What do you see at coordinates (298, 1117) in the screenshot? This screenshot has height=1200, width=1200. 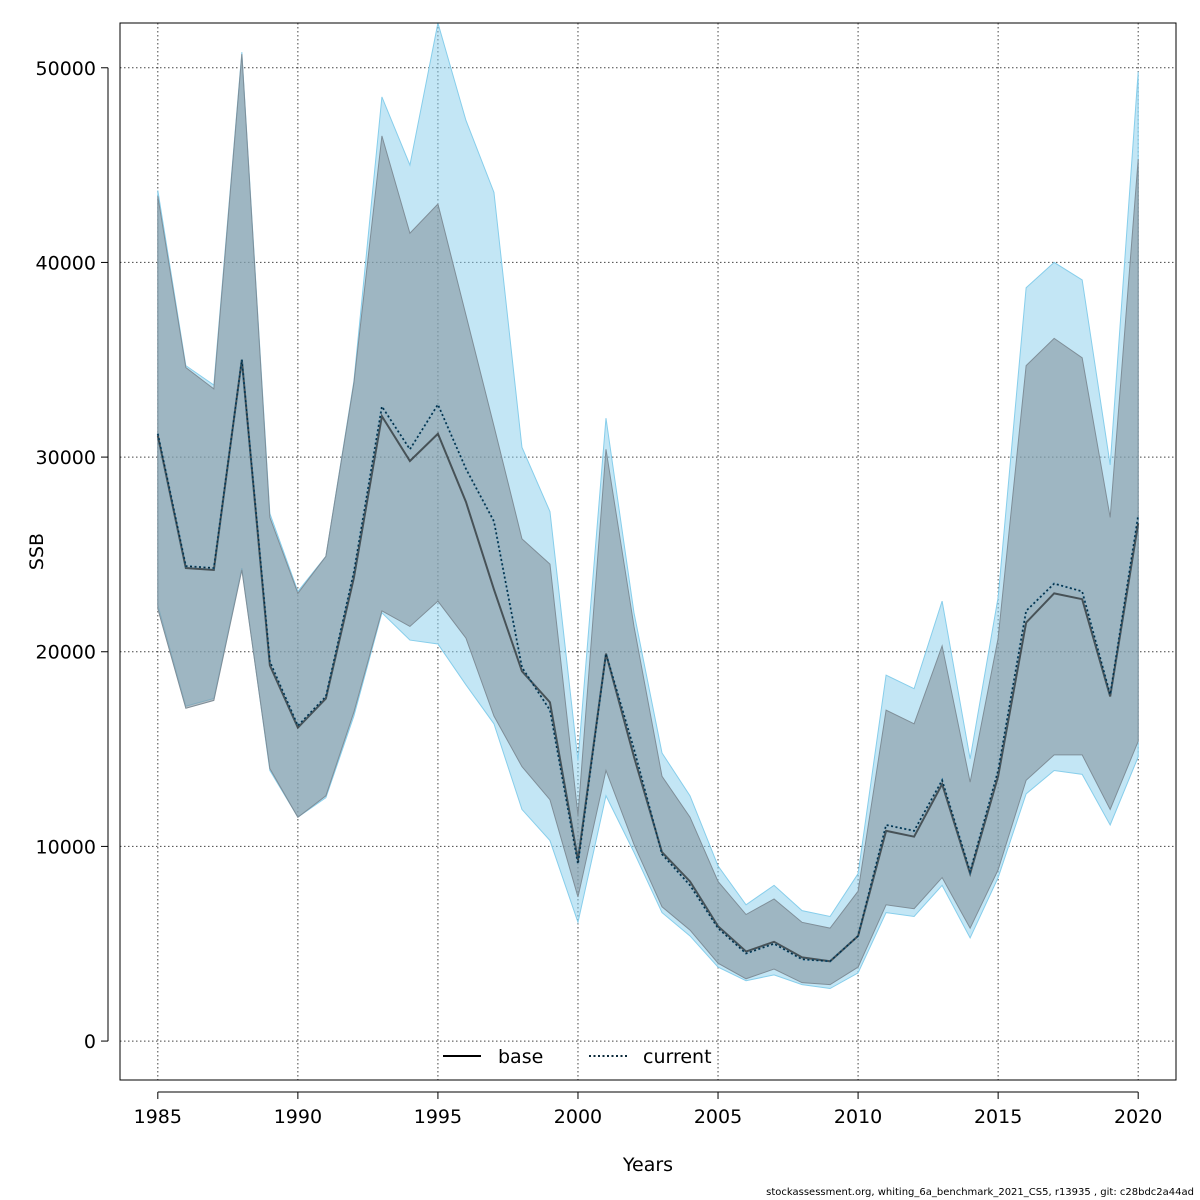 I see `x-tick-label: 1990` at bounding box center [298, 1117].